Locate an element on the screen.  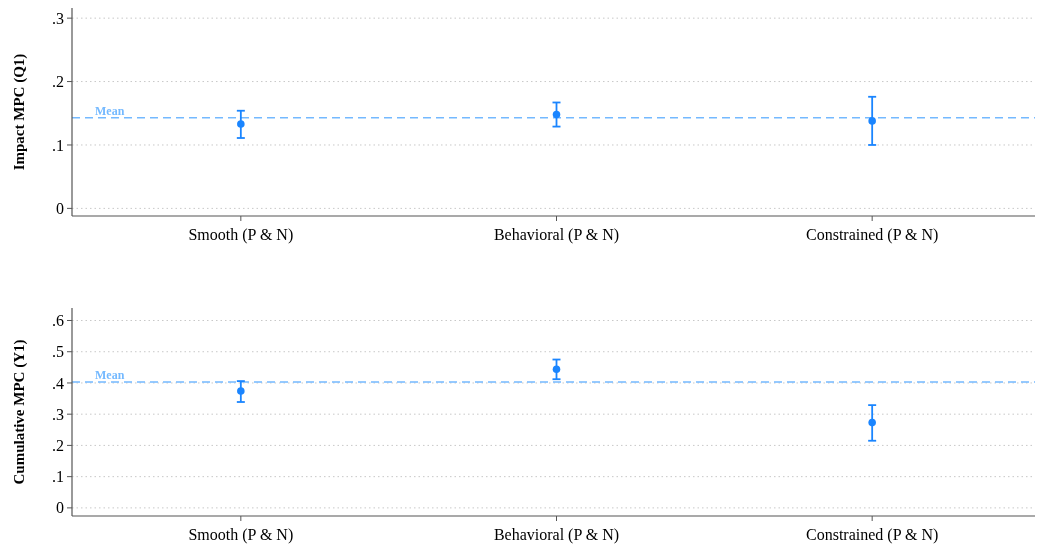
y-axis-title: Cumulative MPC (Y1) is located at coordinates (19, 412).